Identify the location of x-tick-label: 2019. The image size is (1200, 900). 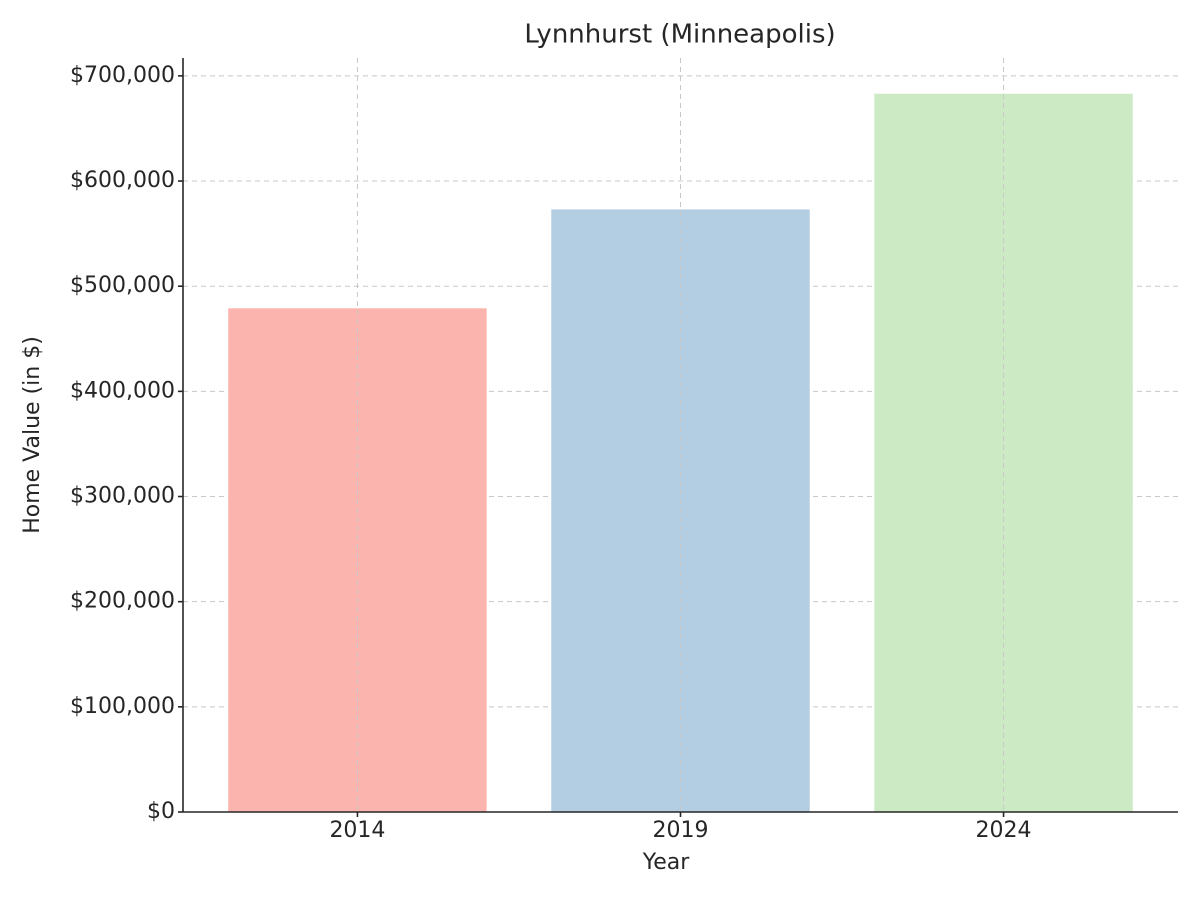
(681, 830).